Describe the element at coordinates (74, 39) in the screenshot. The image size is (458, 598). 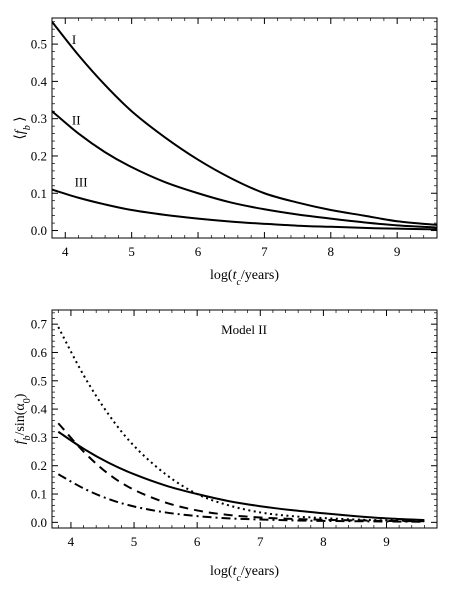
I see `curve-label-I: I` at that location.